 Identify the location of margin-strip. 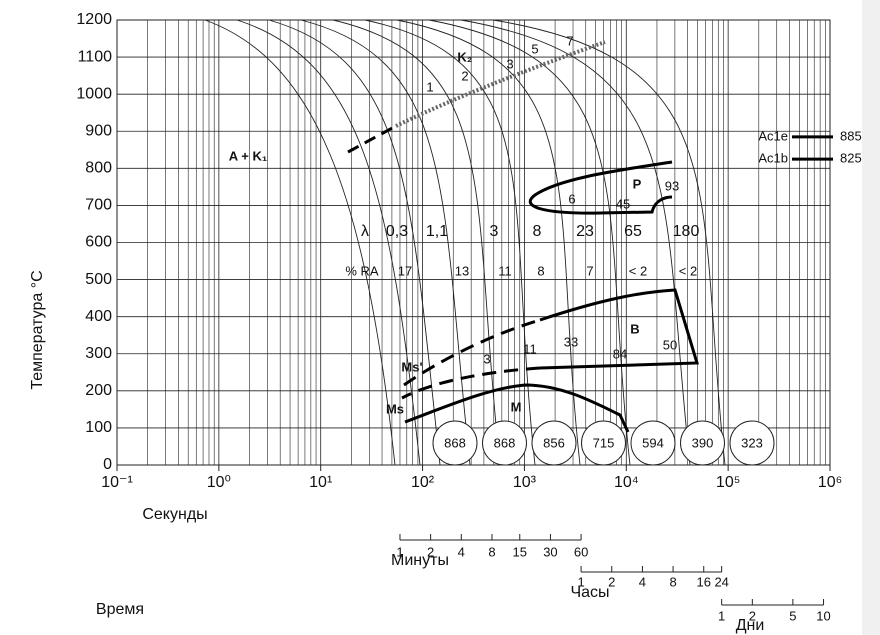
(871, 317).